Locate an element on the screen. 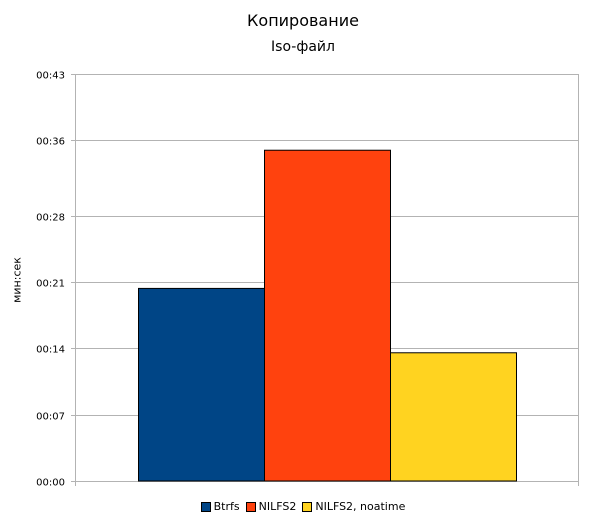  legend-item: NILFS2 is located at coordinates (271, 506).